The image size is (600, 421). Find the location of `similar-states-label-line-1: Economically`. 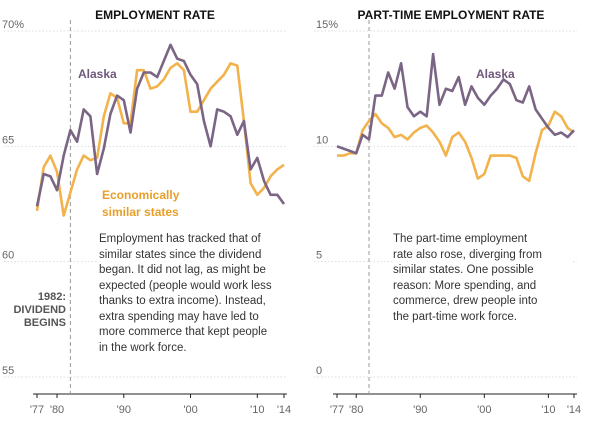

similar-states-label-line-1: Economically is located at coordinates (141, 195).